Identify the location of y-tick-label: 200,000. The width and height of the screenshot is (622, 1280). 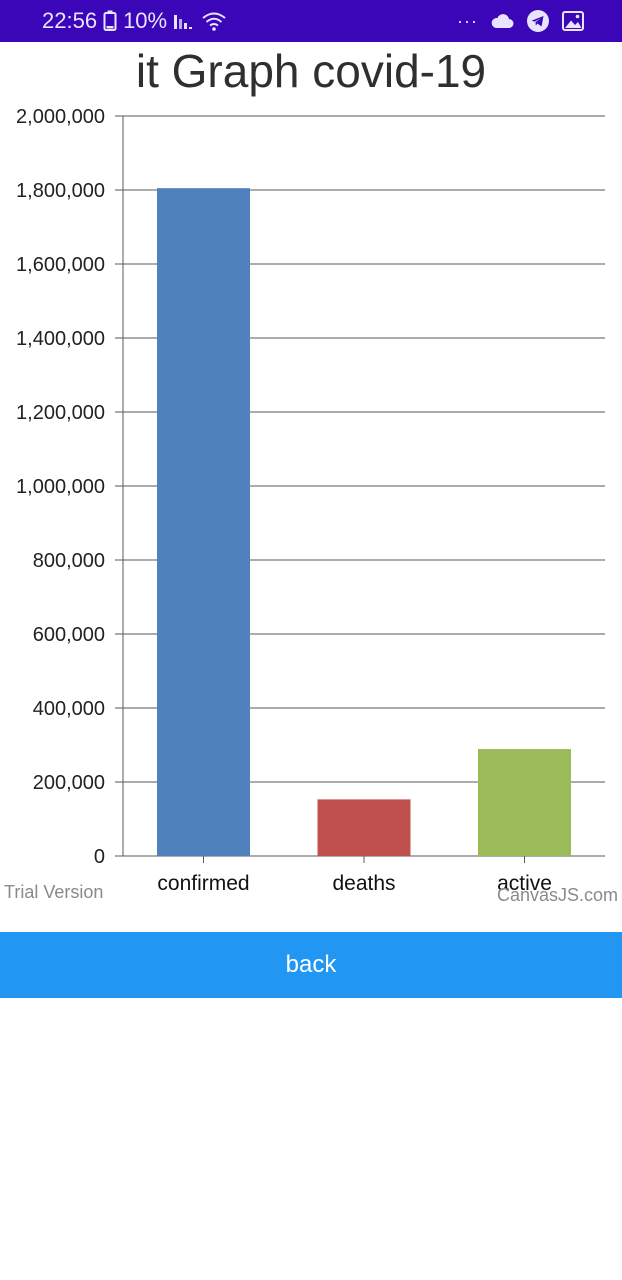
(69, 783).